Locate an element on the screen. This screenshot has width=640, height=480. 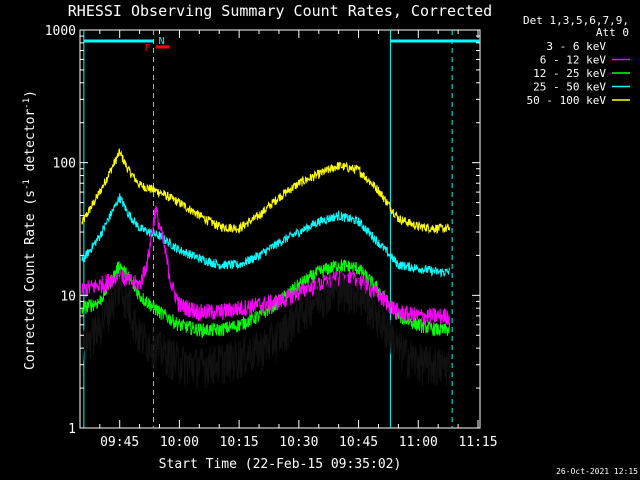
legend-title-2: Att 0 is located at coordinates (612, 32).